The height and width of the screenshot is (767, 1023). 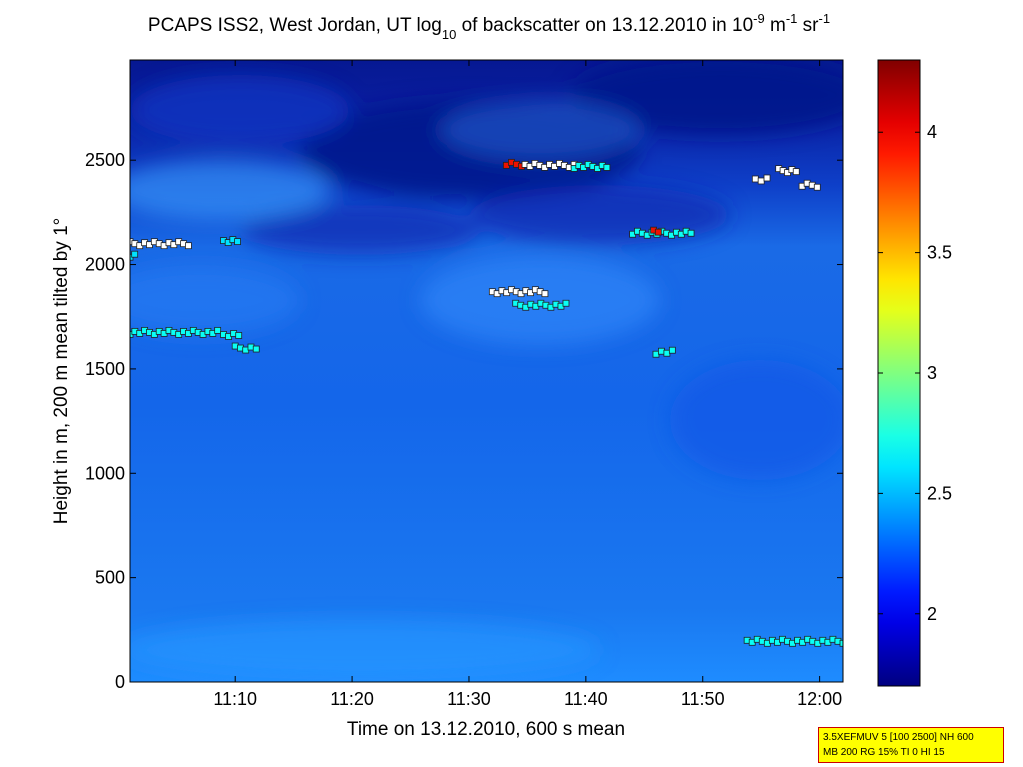 What do you see at coordinates (120, 682) in the screenshot?
I see `y-tick-label: 0` at bounding box center [120, 682].